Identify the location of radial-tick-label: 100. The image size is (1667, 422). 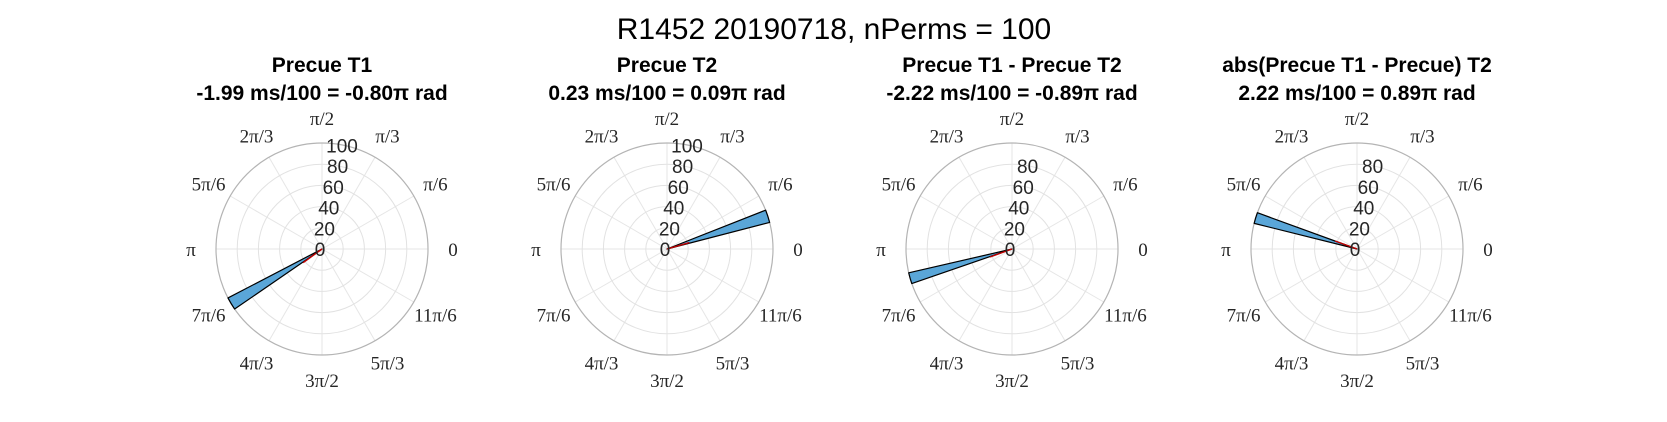
(342, 146).